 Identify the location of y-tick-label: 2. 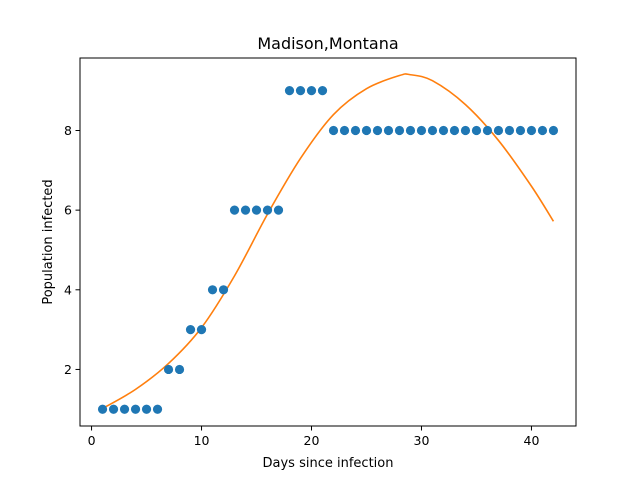
(68, 369).